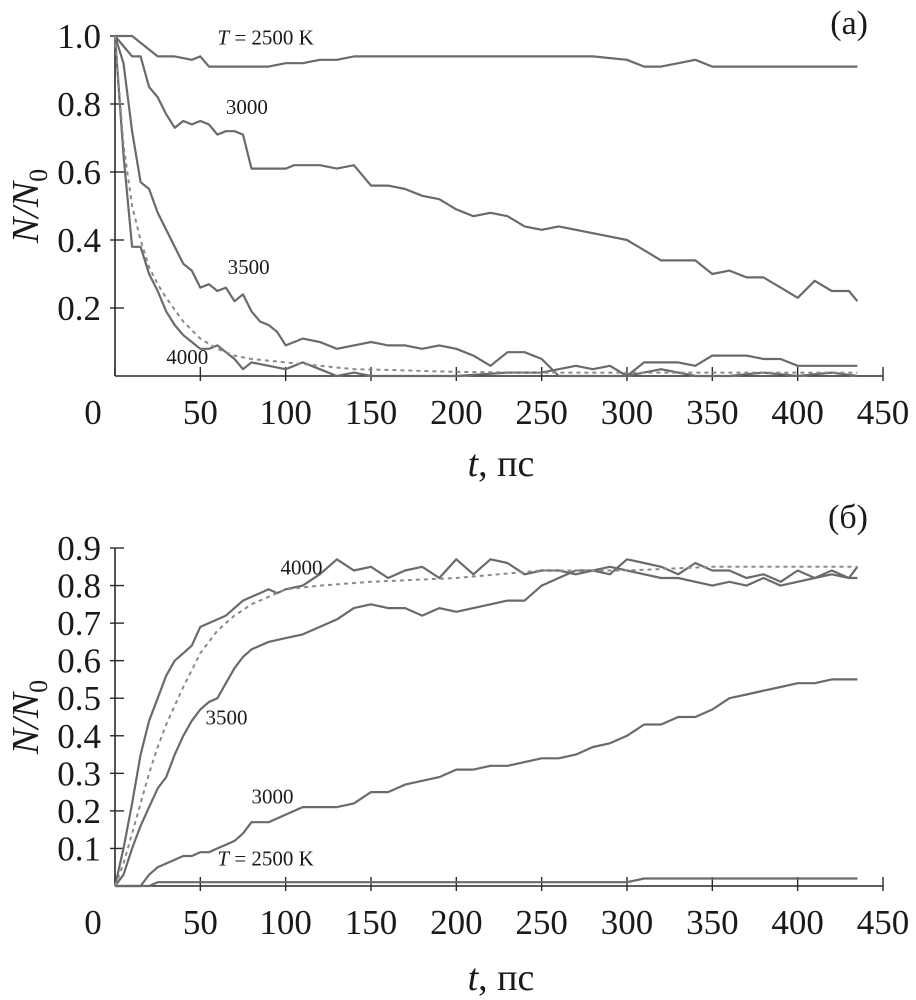 Image resolution: width=916 pixels, height=1000 pixels. Describe the element at coordinates (79, 848) in the screenshot. I see `y-tick-label: 0.1` at that location.